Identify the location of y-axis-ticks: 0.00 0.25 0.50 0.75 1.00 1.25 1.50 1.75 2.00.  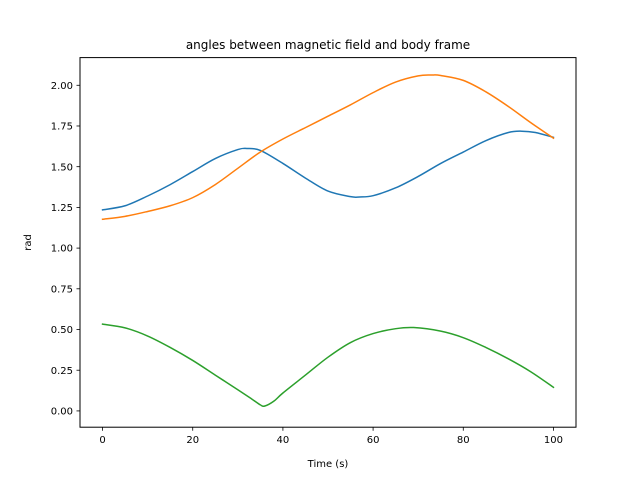
(65, 249).